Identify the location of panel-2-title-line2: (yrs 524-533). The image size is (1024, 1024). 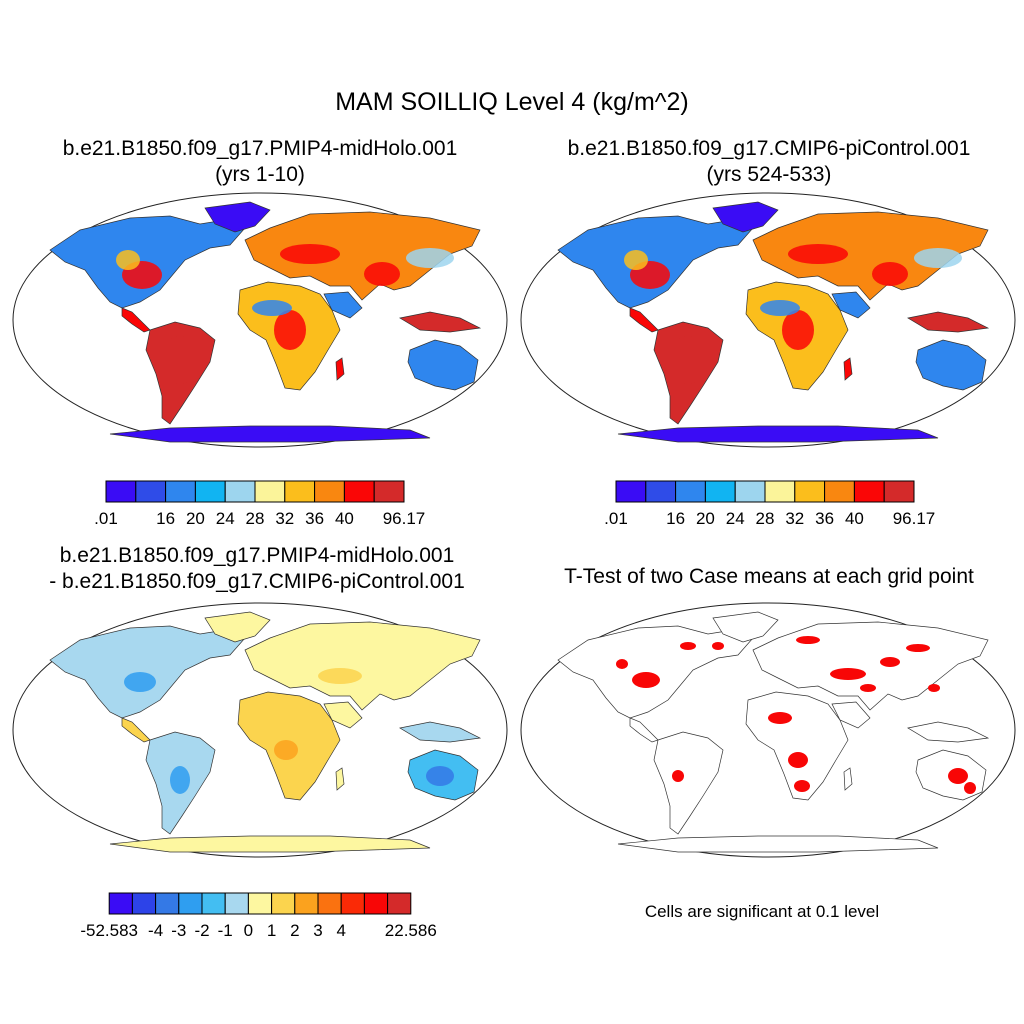
(769, 174).